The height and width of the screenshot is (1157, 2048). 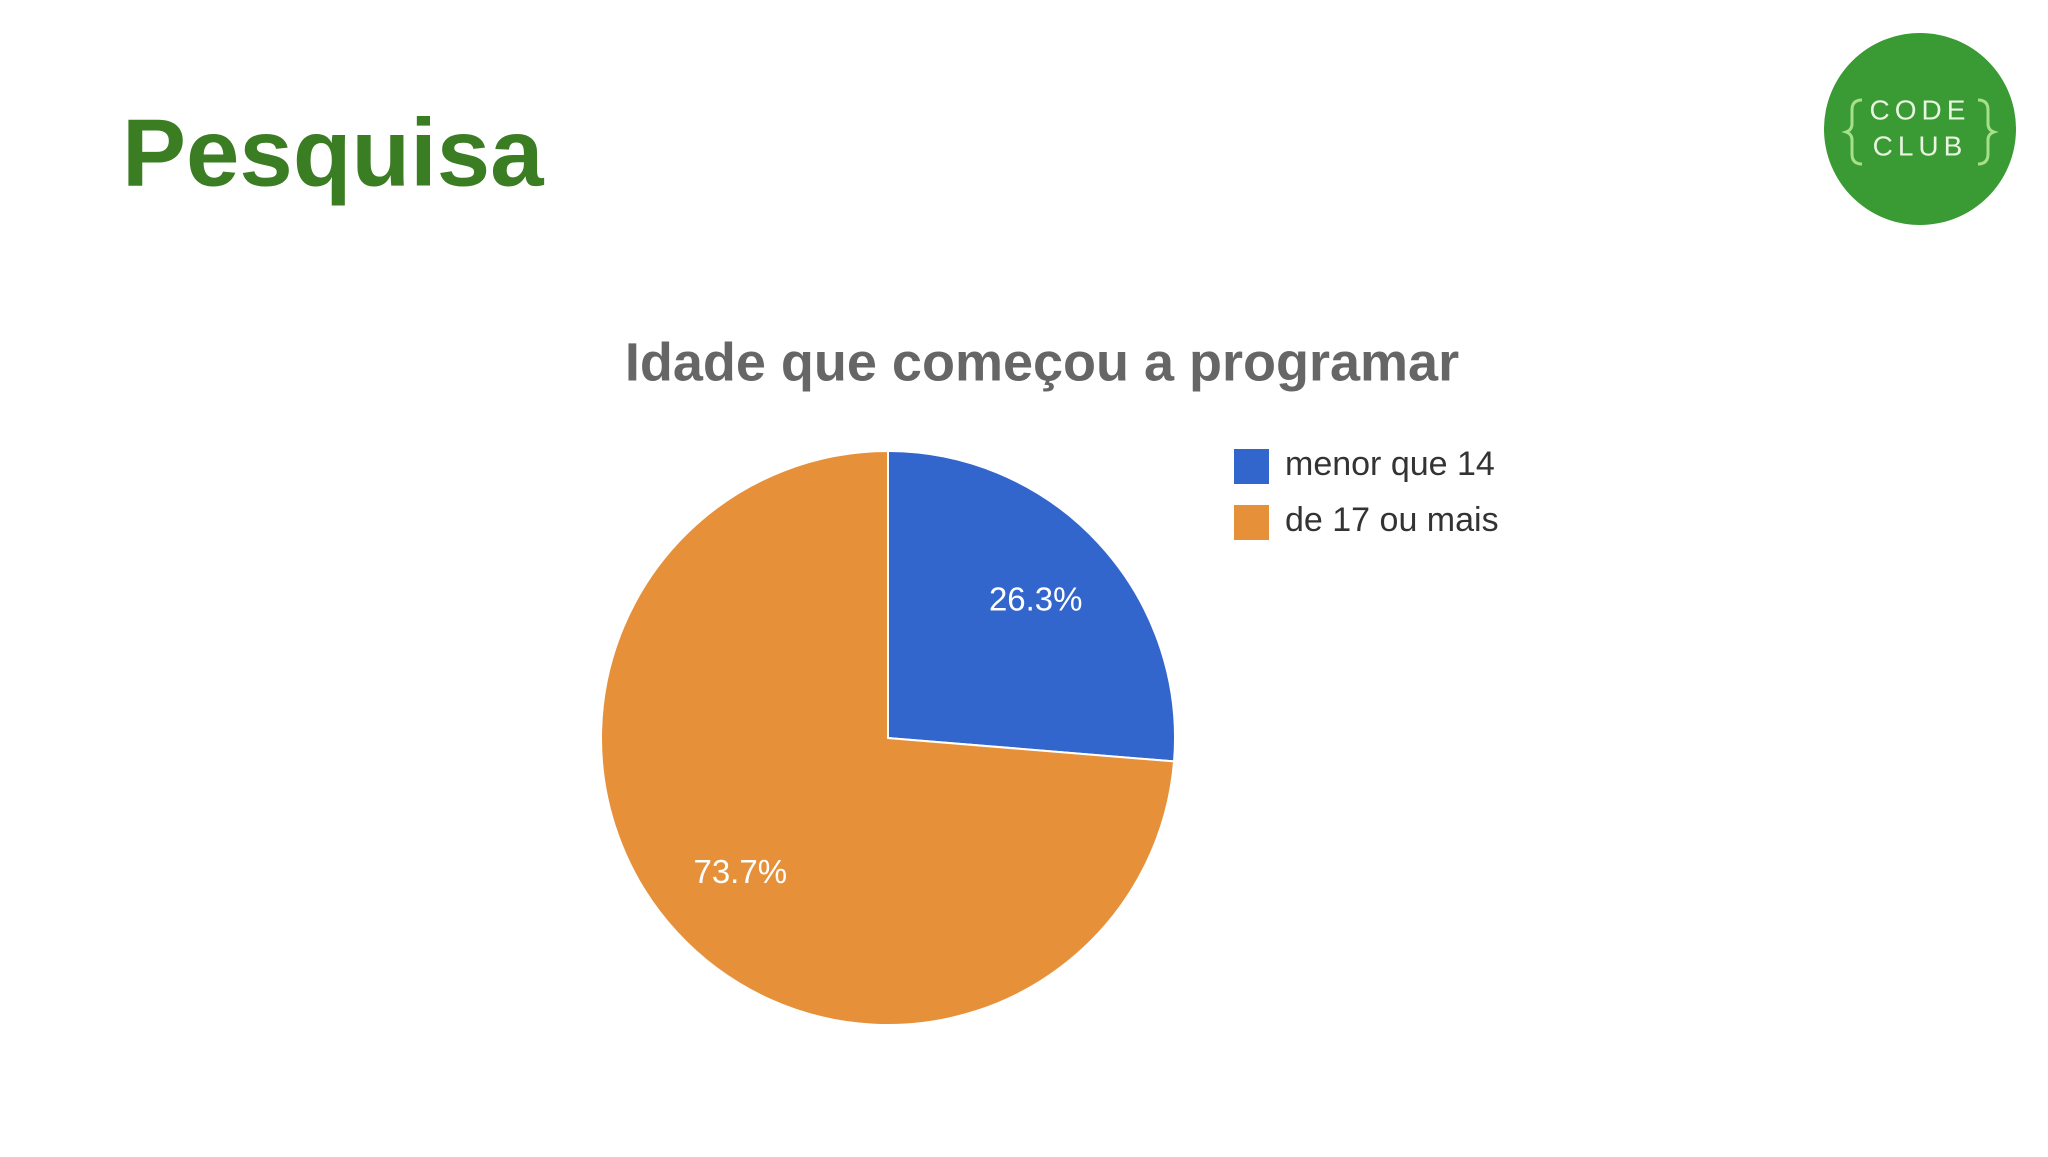 I want to click on logo-circle, so click(x=1920, y=129).